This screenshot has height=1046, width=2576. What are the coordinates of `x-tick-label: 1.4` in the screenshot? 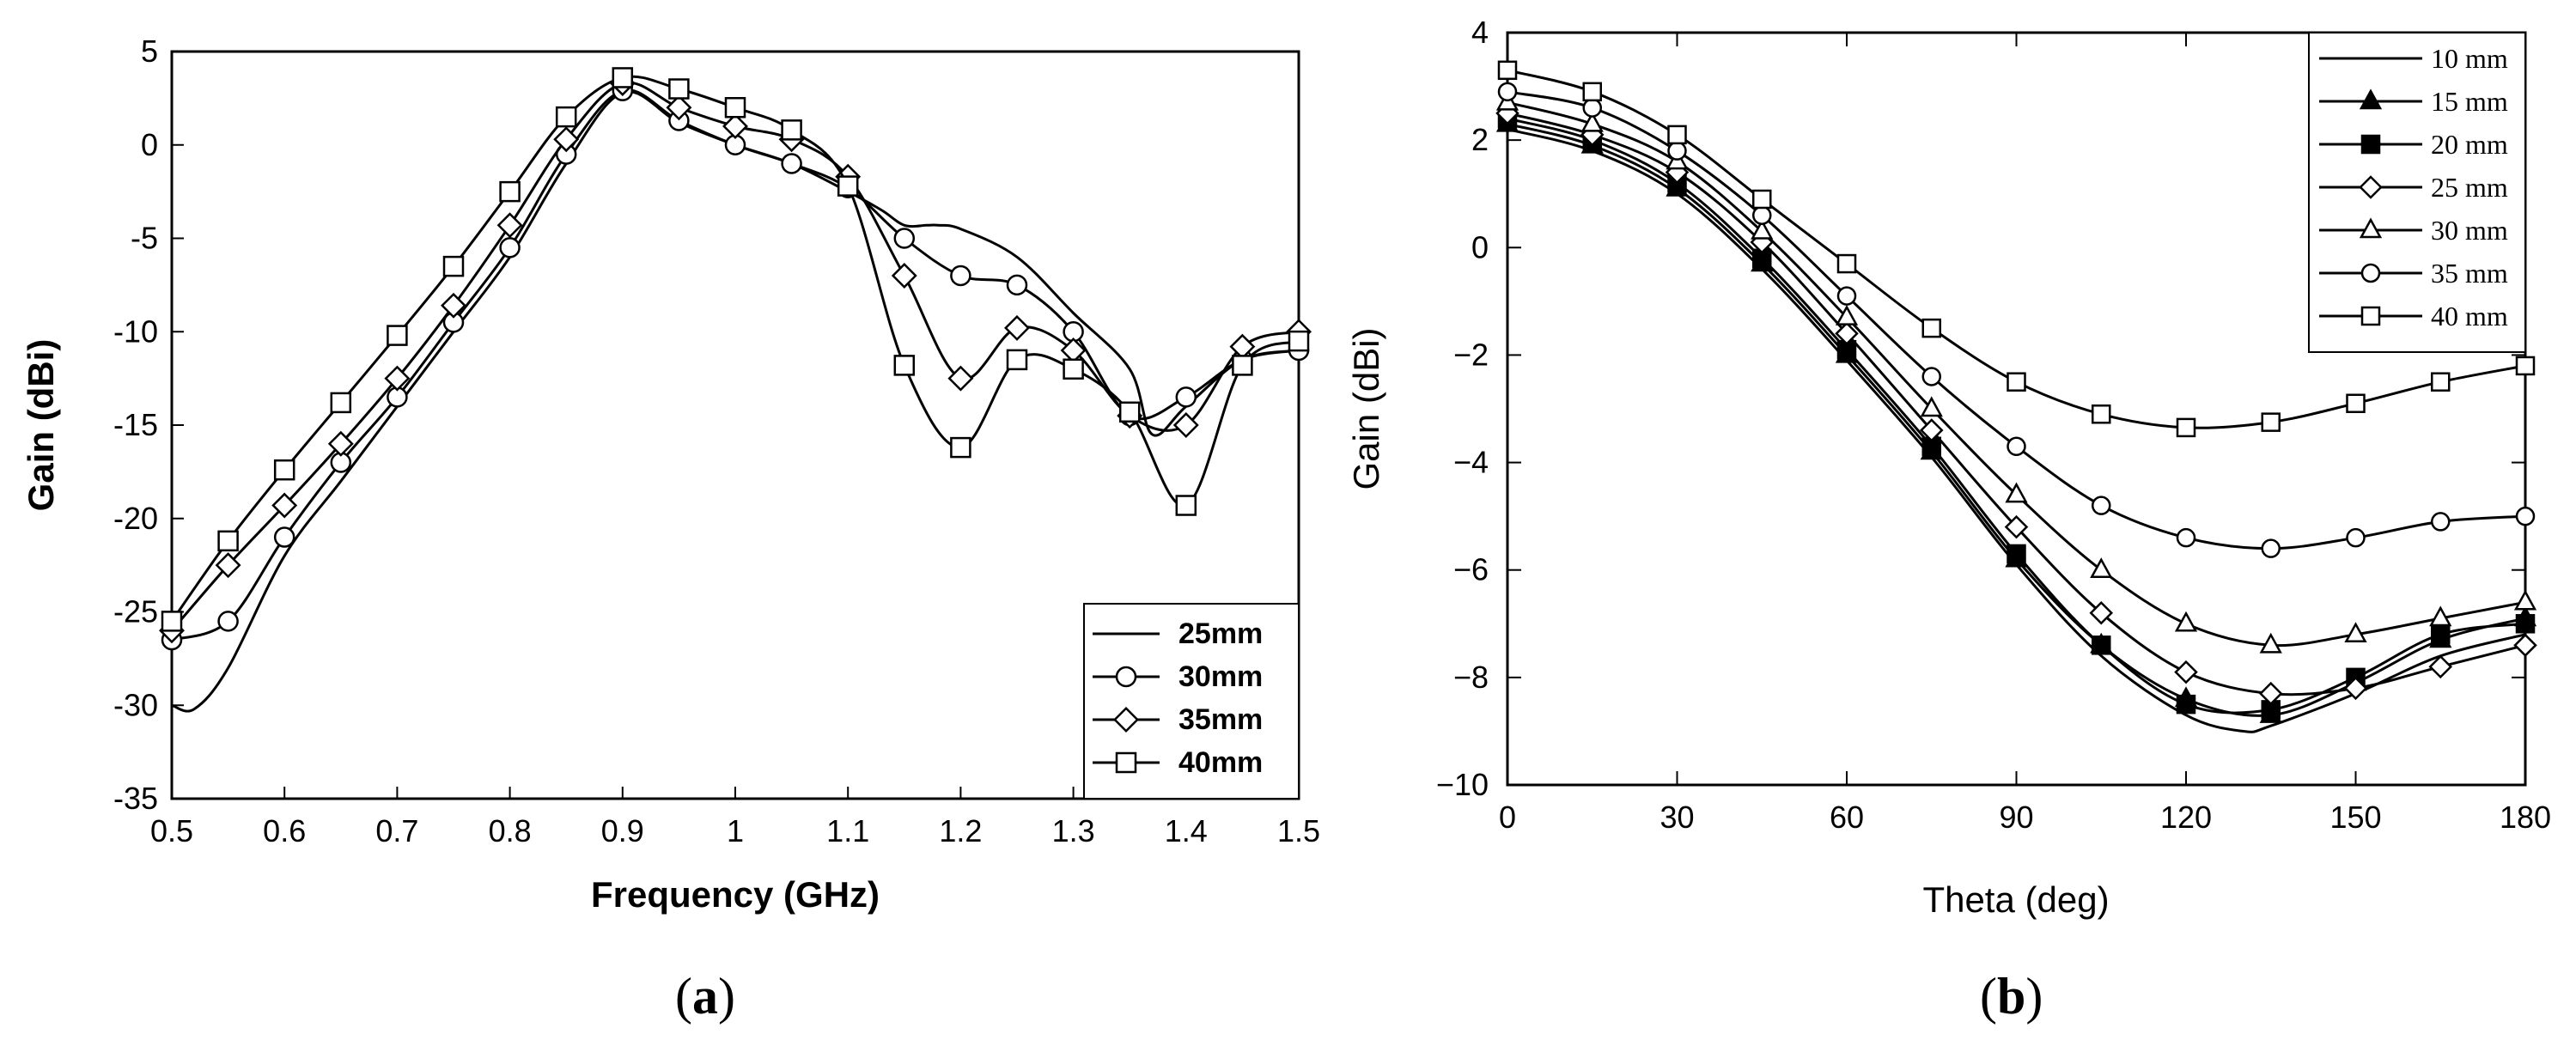 It's located at (1186, 830).